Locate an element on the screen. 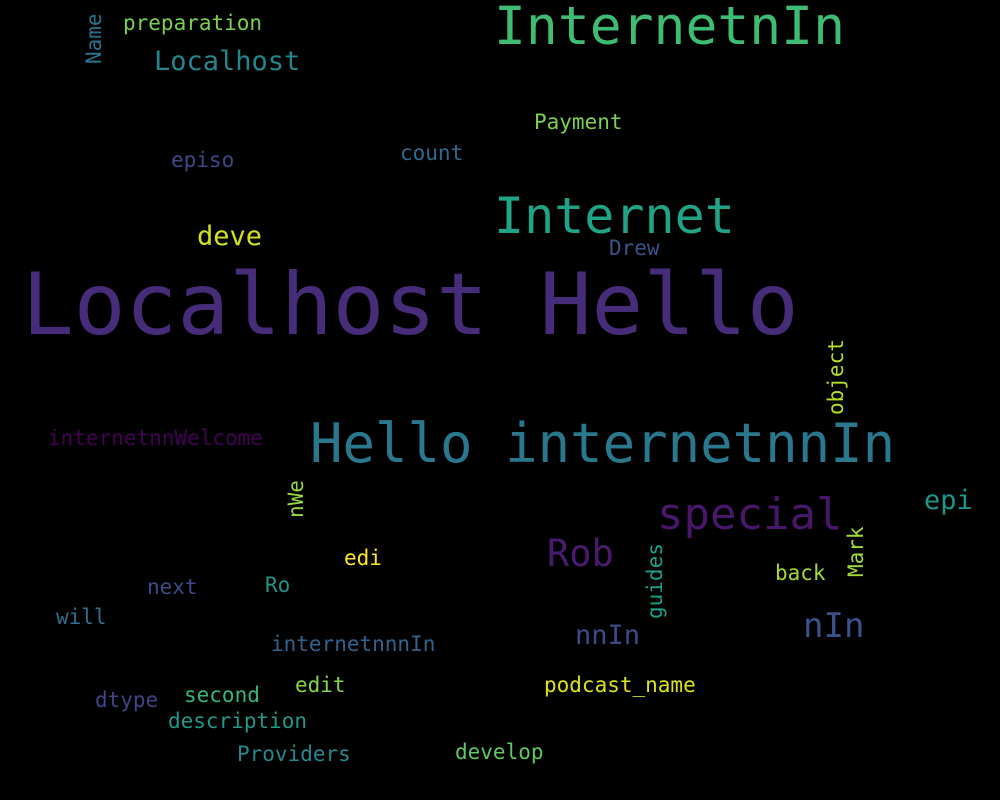 This screenshot has height=800, width=1000. word-internetnnwelcome: internetnnWelcome is located at coordinates (155, 438).